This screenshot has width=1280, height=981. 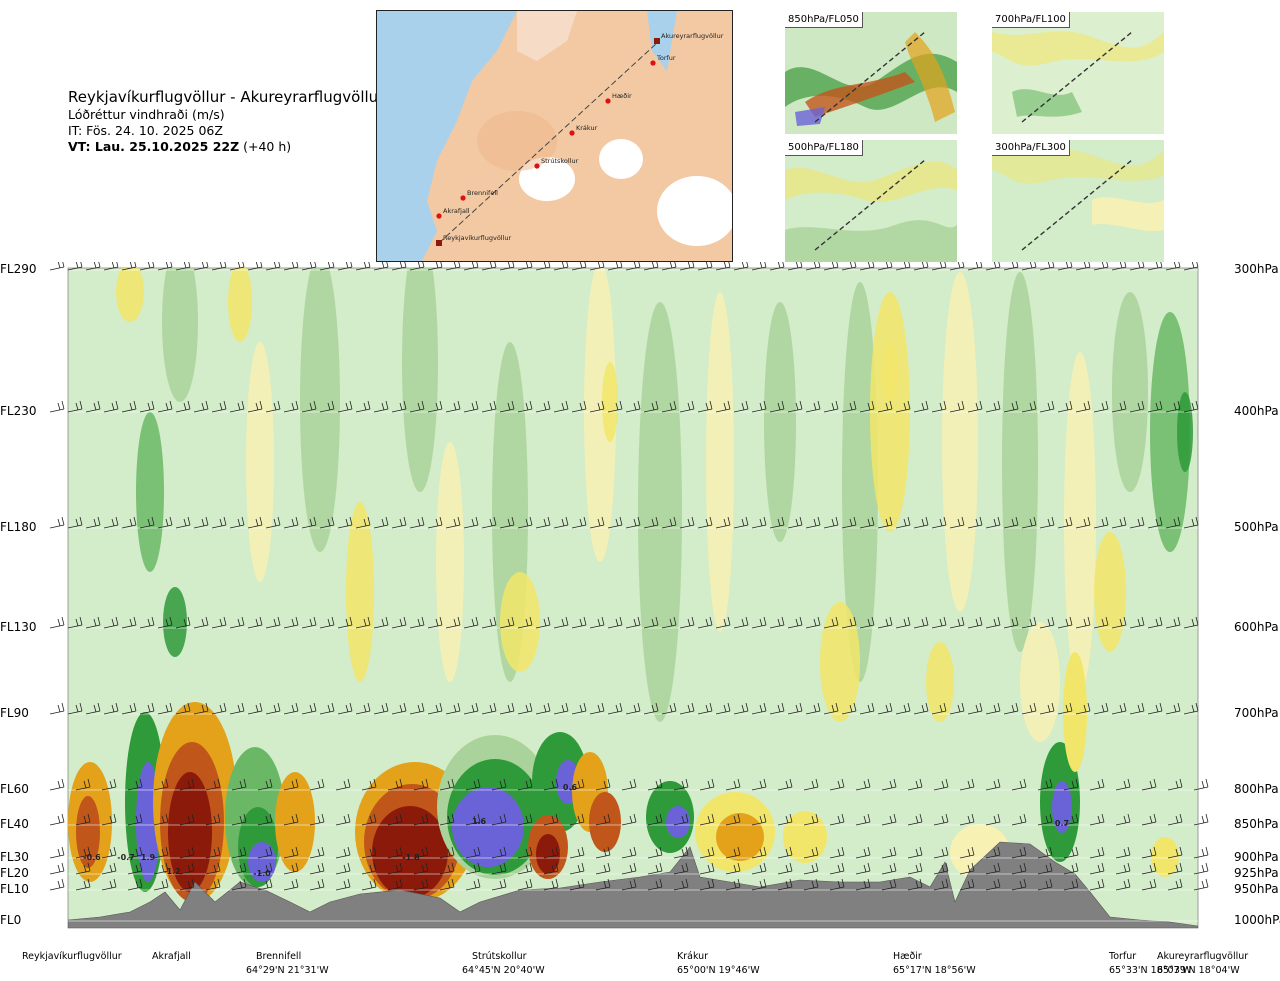 What do you see at coordinates (477, 238) in the screenshot?
I see `route-point-label: Reykjavíkurflugvöllur` at bounding box center [477, 238].